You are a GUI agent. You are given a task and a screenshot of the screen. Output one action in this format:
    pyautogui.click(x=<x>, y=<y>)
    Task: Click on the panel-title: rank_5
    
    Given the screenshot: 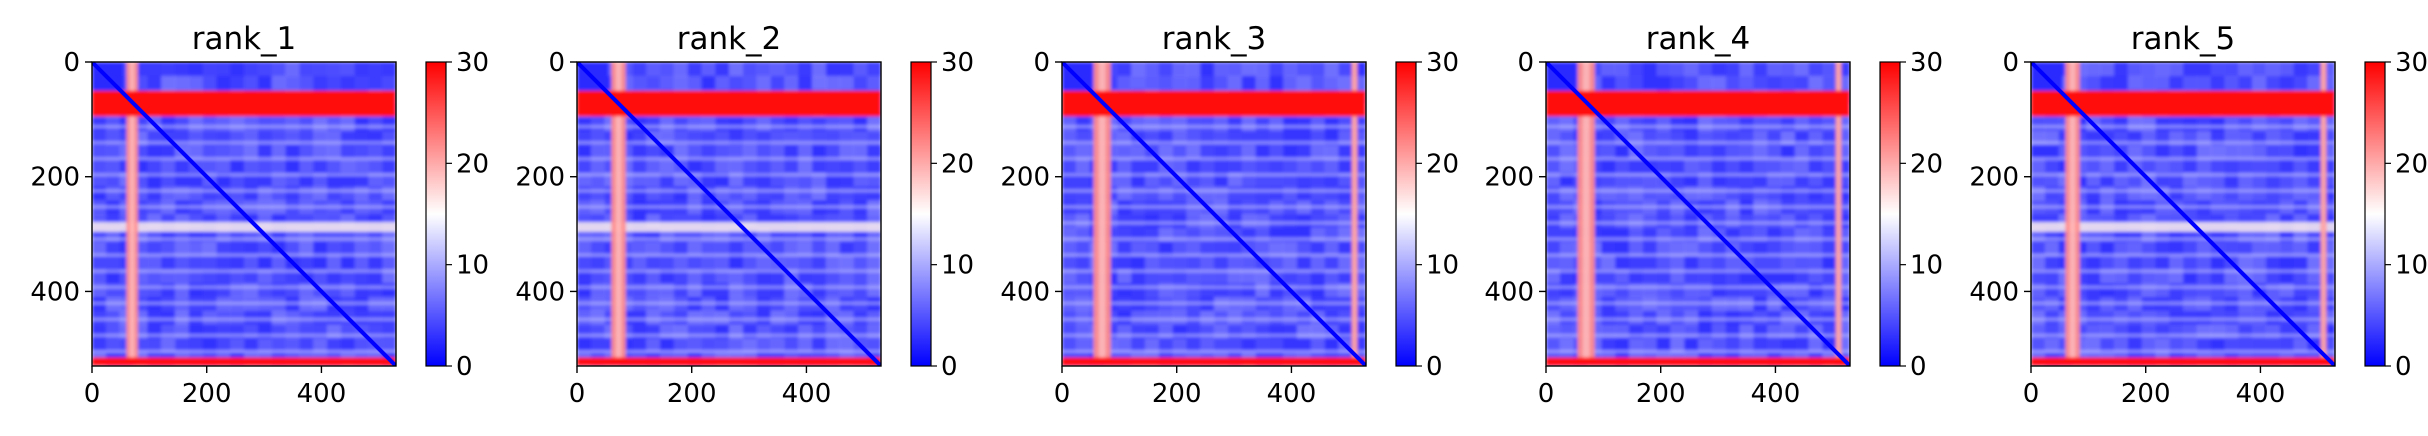 What is the action you would take?
    pyautogui.click(x=2183, y=39)
    